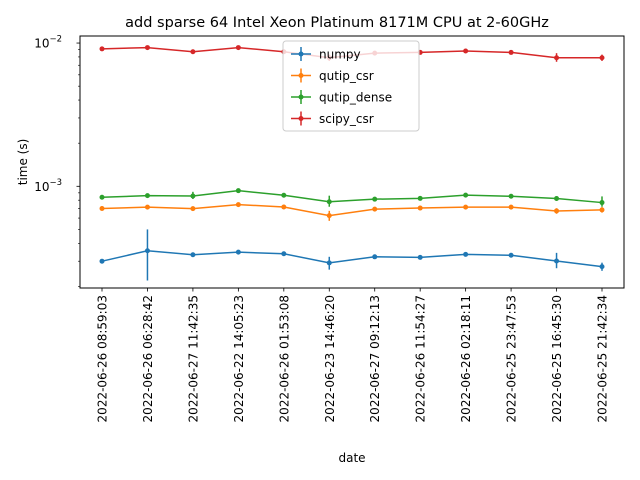 This screenshot has width=640, height=480. What do you see at coordinates (603, 358) in the screenshot?
I see `x-tick-label: 2022-06-25 21:42:34` at bounding box center [603, 358].